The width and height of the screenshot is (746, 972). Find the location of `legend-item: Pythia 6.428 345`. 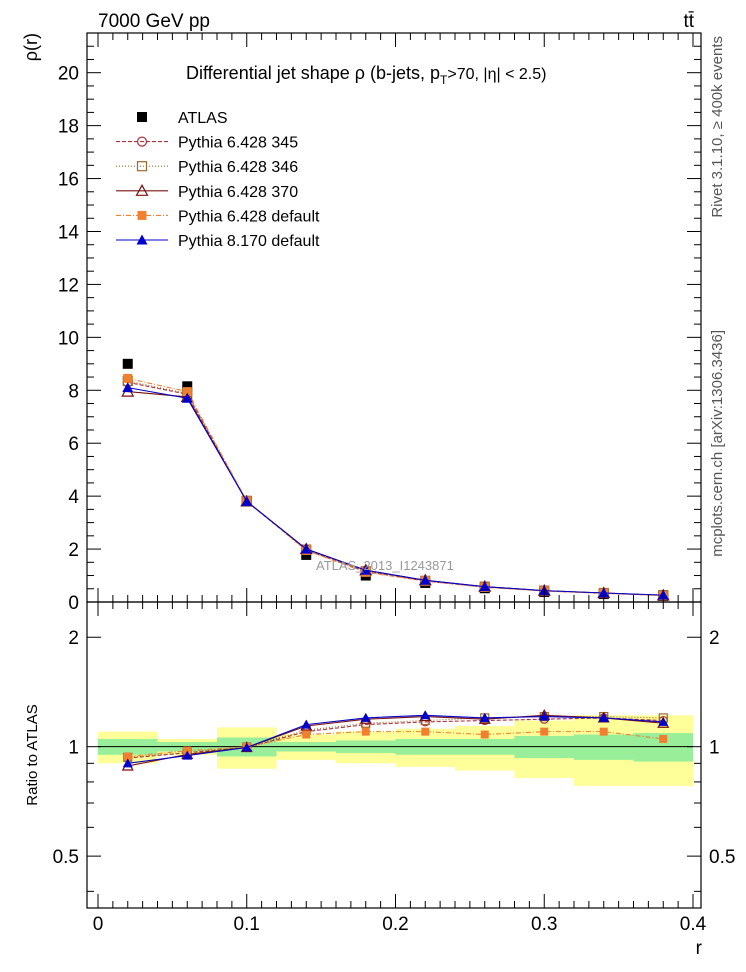

legend-item: Pythia 6.428 345 is located at coordinates (207, 143).